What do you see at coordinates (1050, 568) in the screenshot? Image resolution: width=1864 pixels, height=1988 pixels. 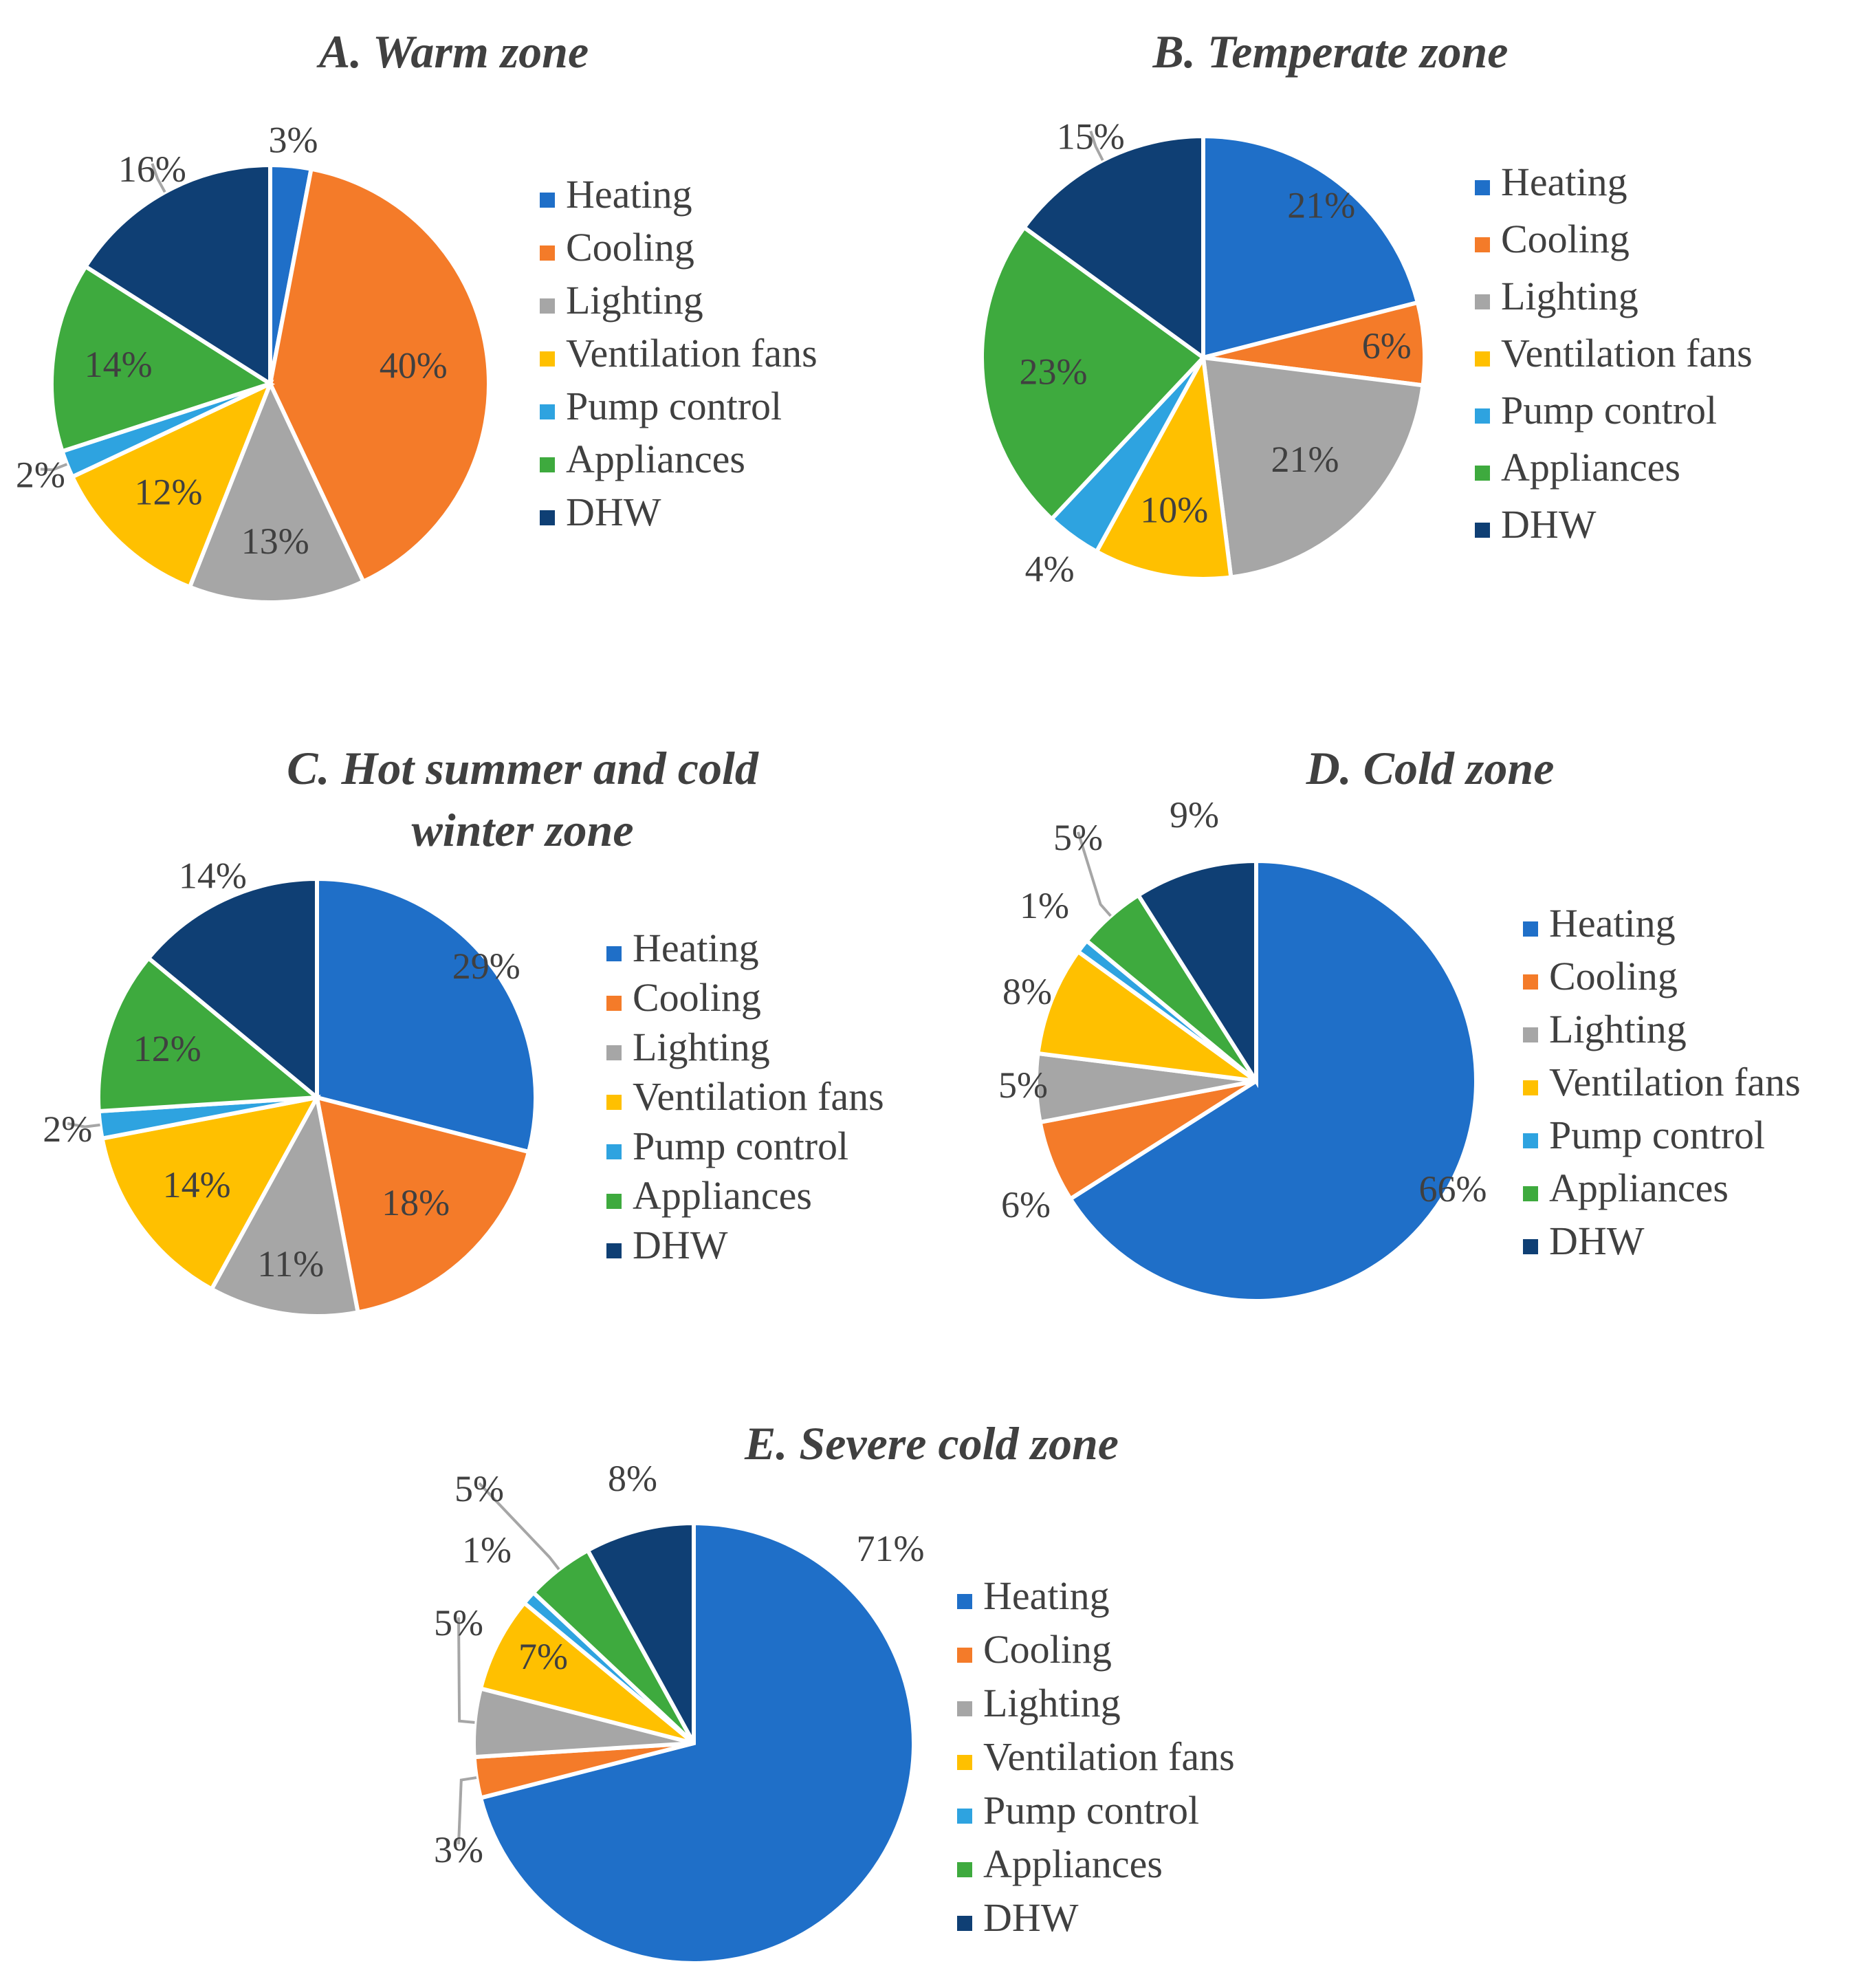 I see `data-label: 4%` at bounding box center [1050, 568].